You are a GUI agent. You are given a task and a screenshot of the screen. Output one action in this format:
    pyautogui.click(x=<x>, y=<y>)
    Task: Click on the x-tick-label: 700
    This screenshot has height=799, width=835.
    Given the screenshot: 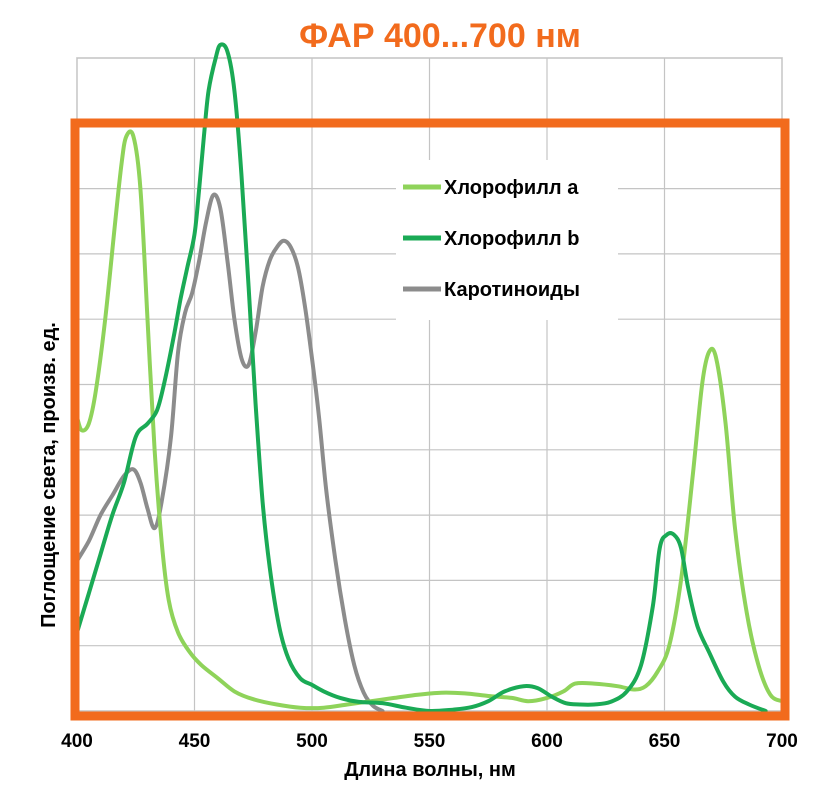 What is the action you would take?
    pyautogui.click(x=782, y=741)
    